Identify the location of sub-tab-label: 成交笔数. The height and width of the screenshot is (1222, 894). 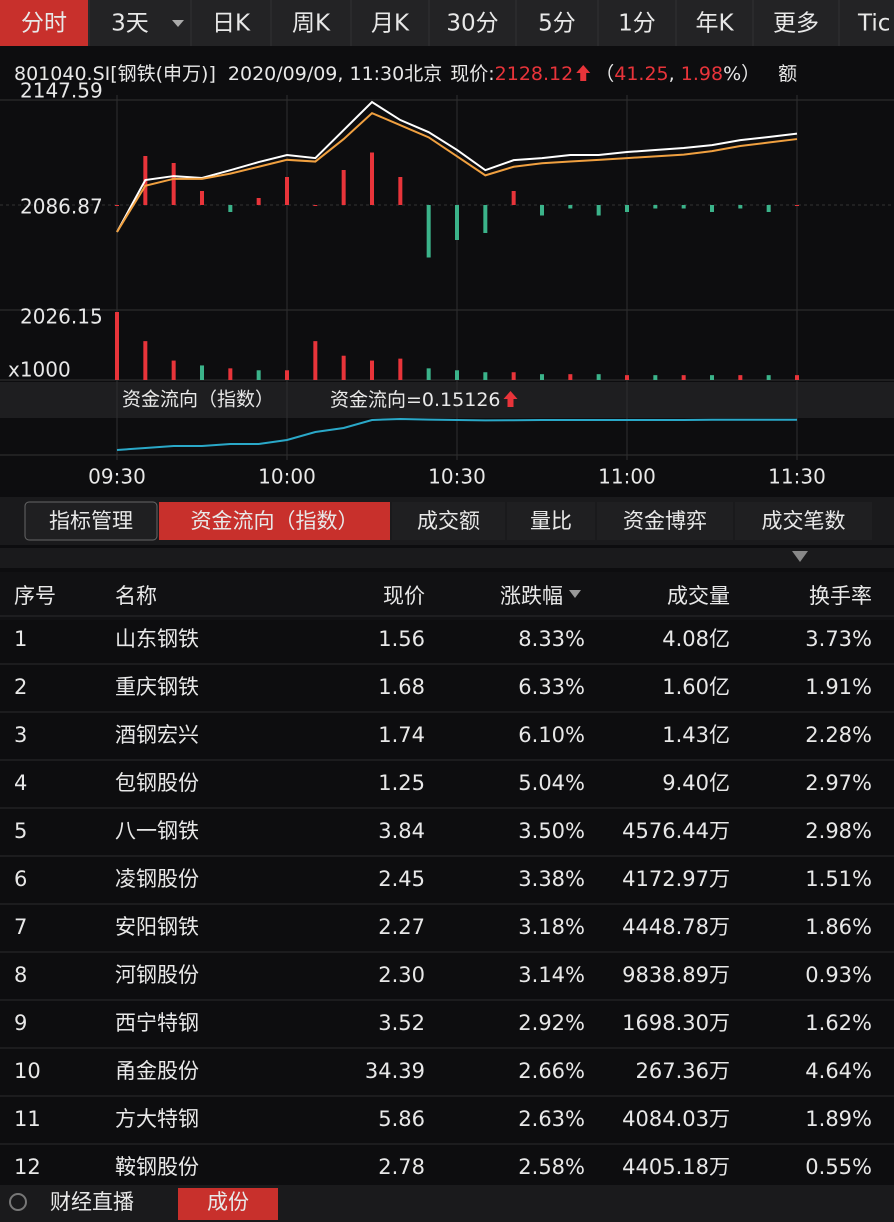
(804, 521).